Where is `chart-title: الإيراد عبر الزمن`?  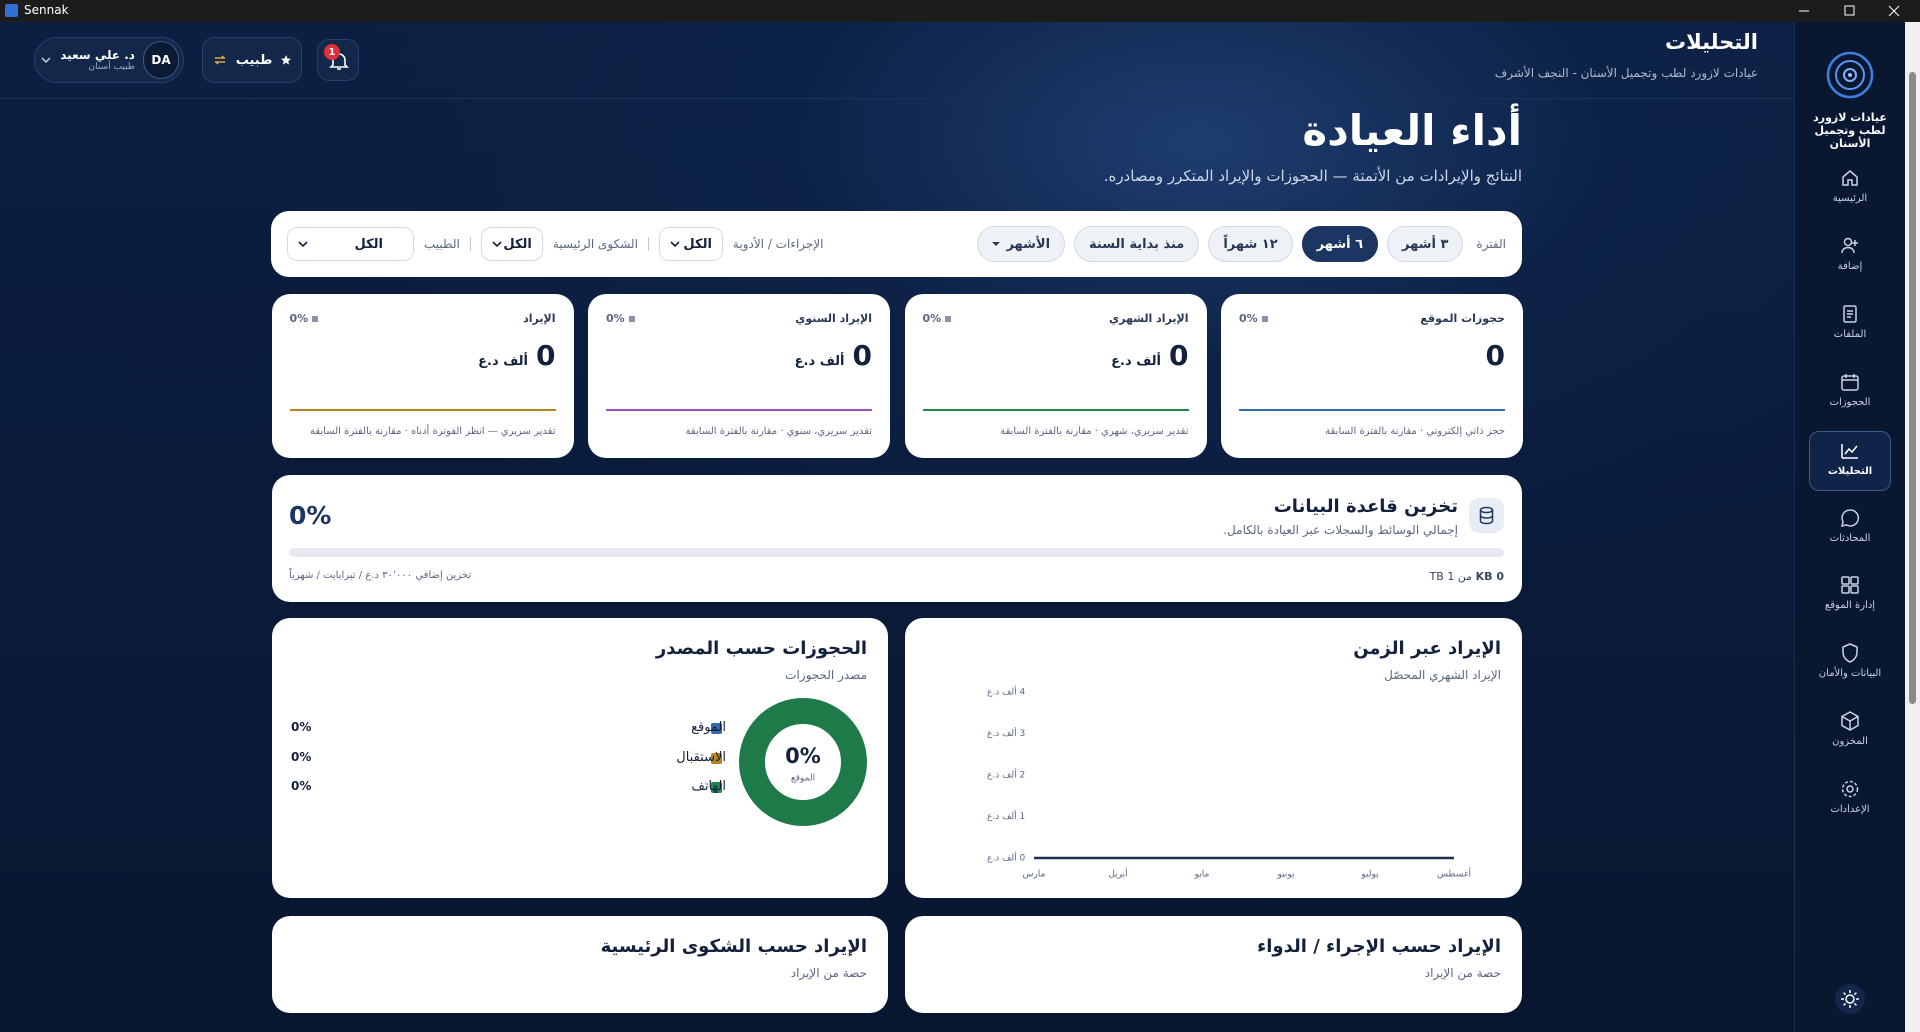 chart-title: الإيراد عبر الزمن is located at coordinates (1427, 648).